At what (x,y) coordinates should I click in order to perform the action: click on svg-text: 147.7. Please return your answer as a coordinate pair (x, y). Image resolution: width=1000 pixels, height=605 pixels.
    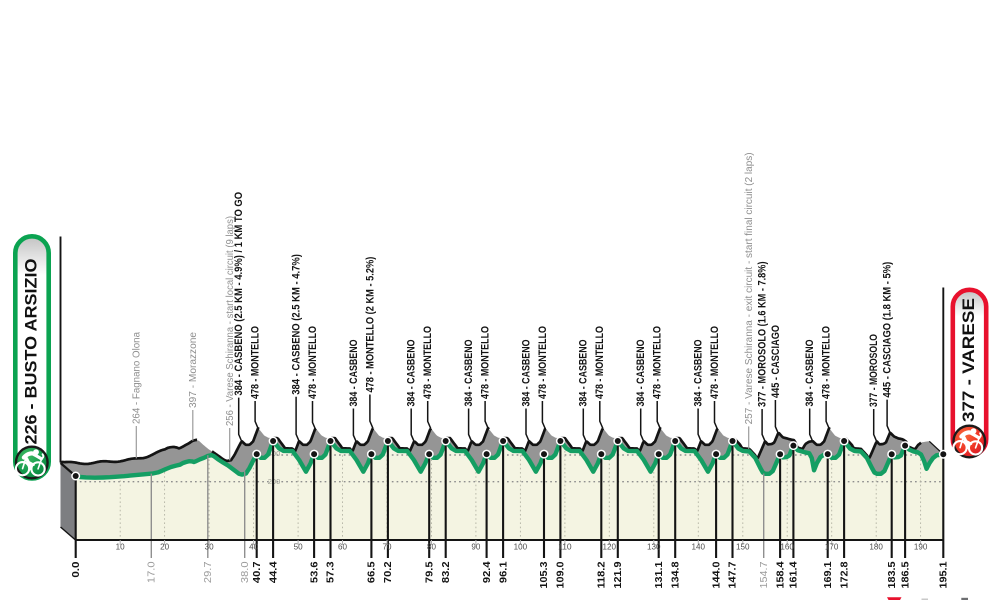
    Looking at the image, I should click on (733, 574).